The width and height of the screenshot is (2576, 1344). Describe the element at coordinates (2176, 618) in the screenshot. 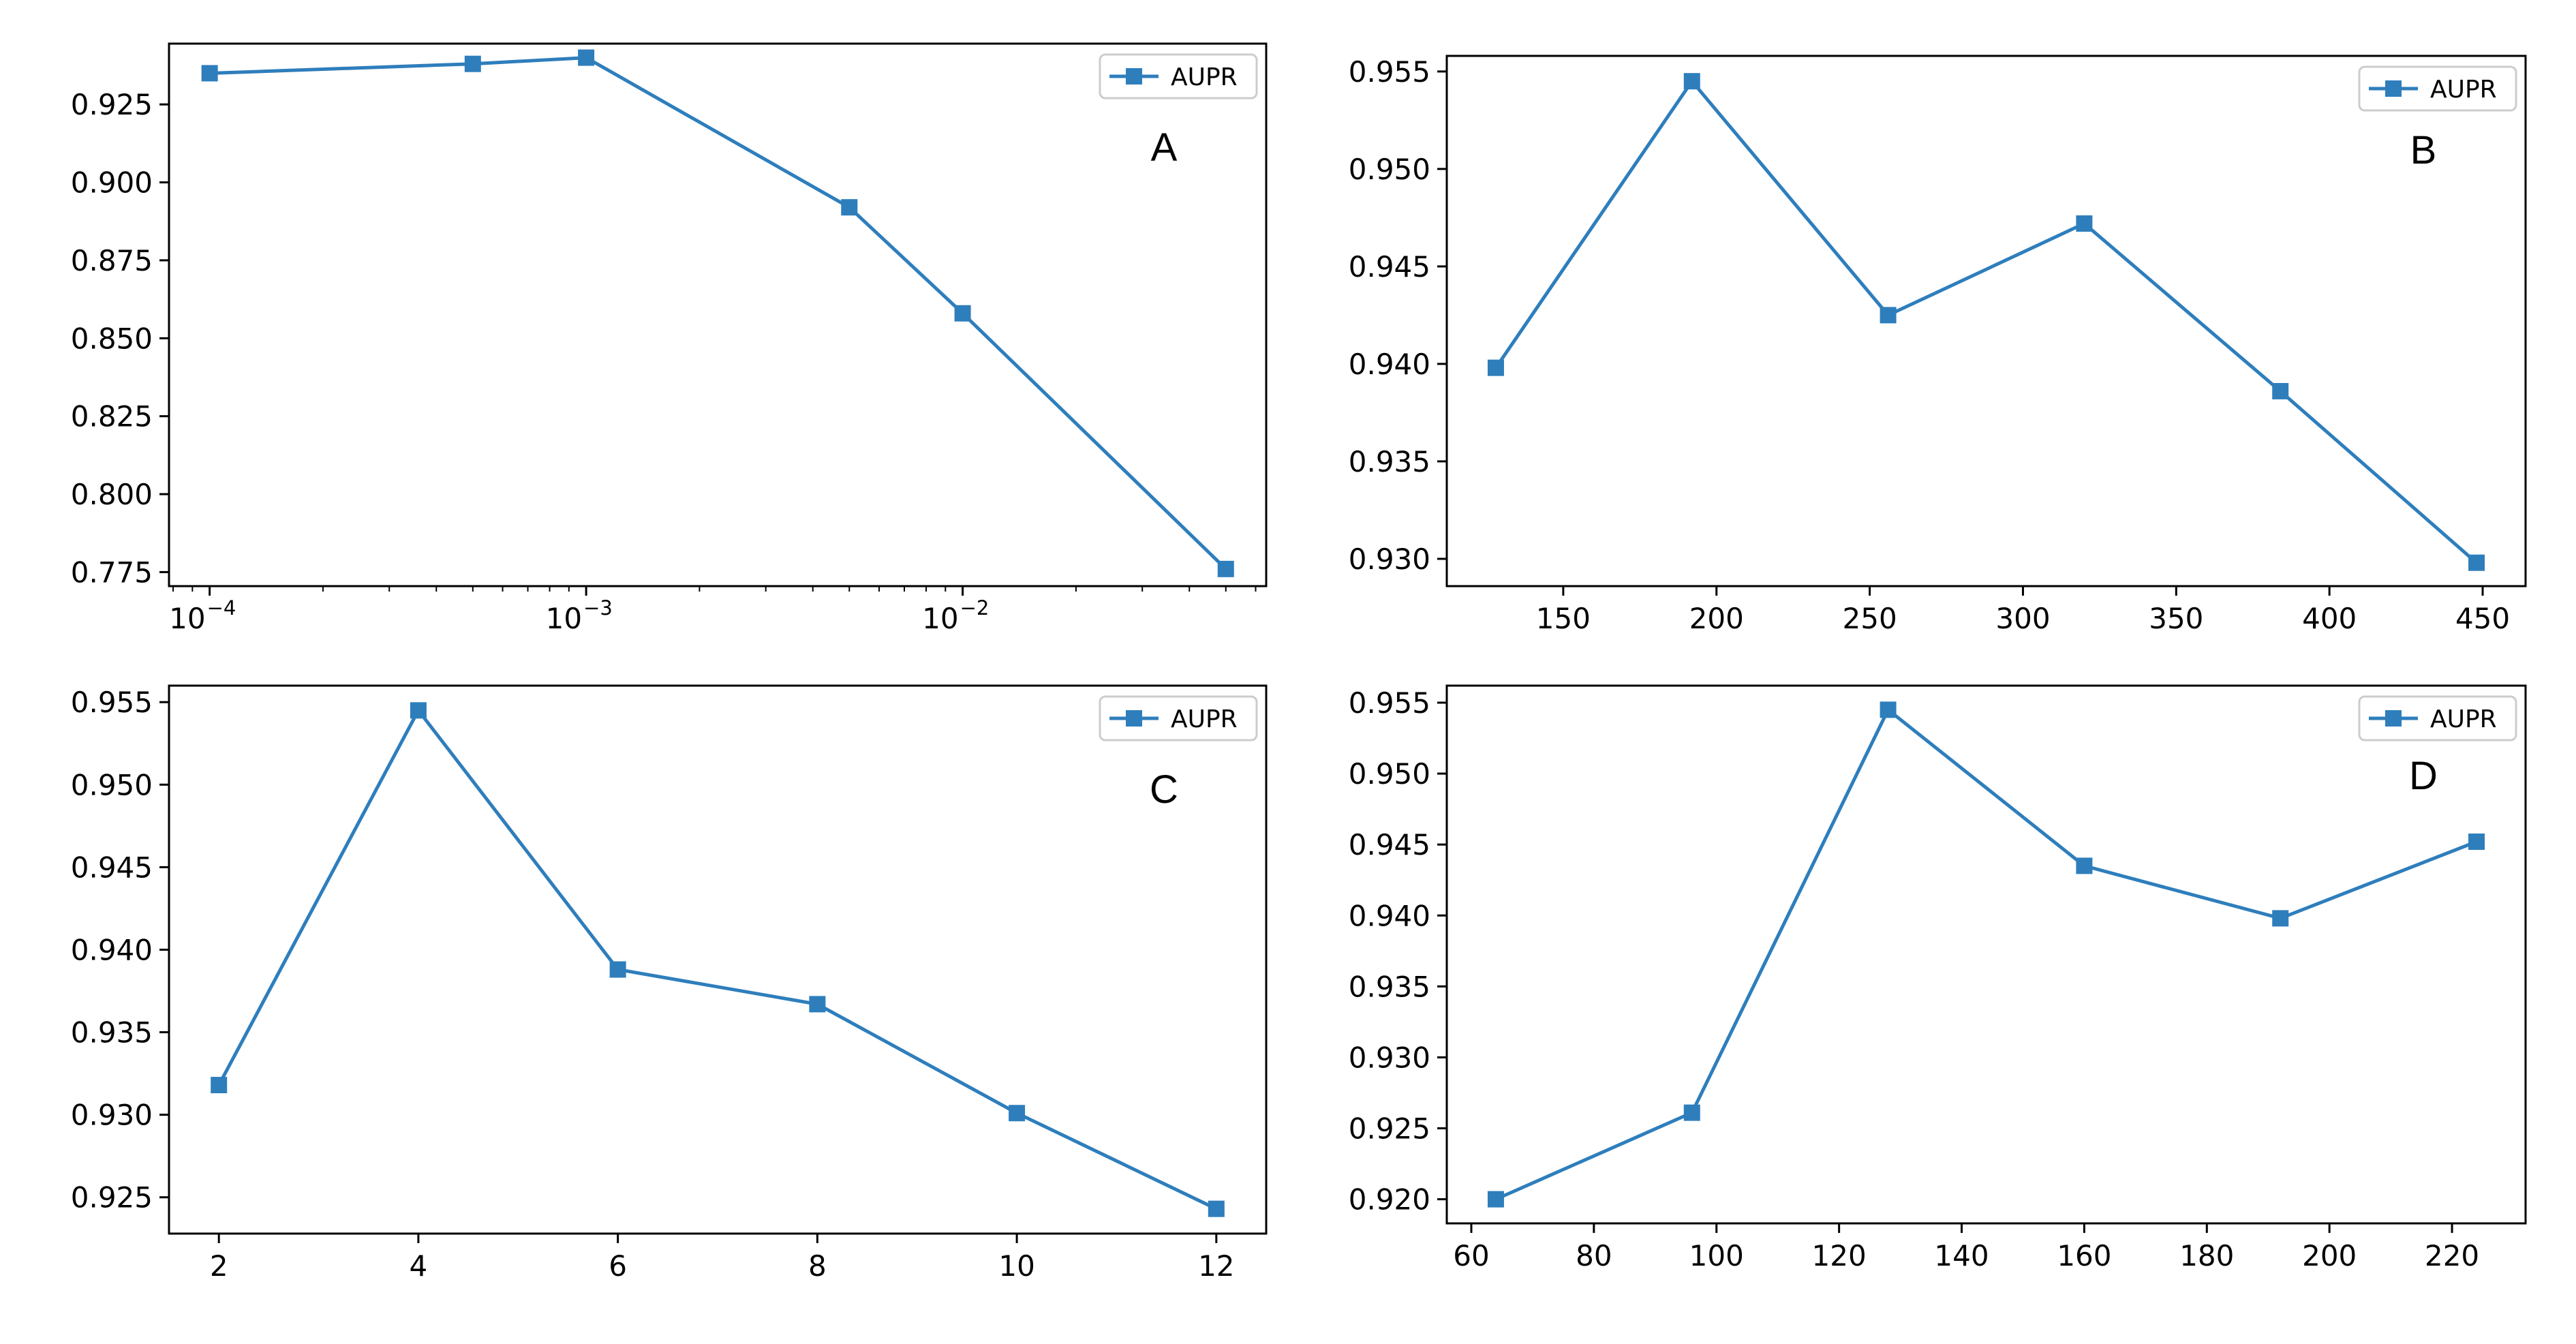

I see `x-tick-label: 350` at that location.